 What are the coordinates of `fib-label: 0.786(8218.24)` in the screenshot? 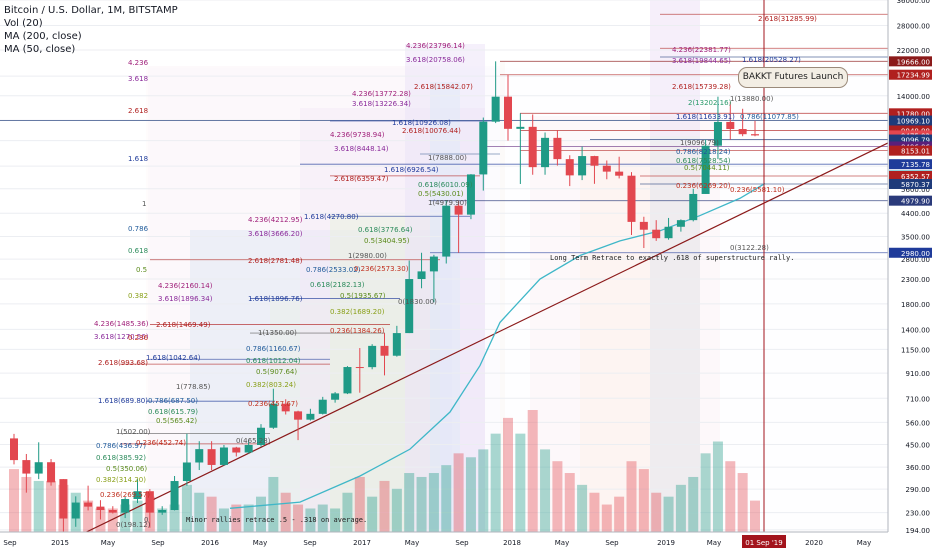 It's located at (703, 152).